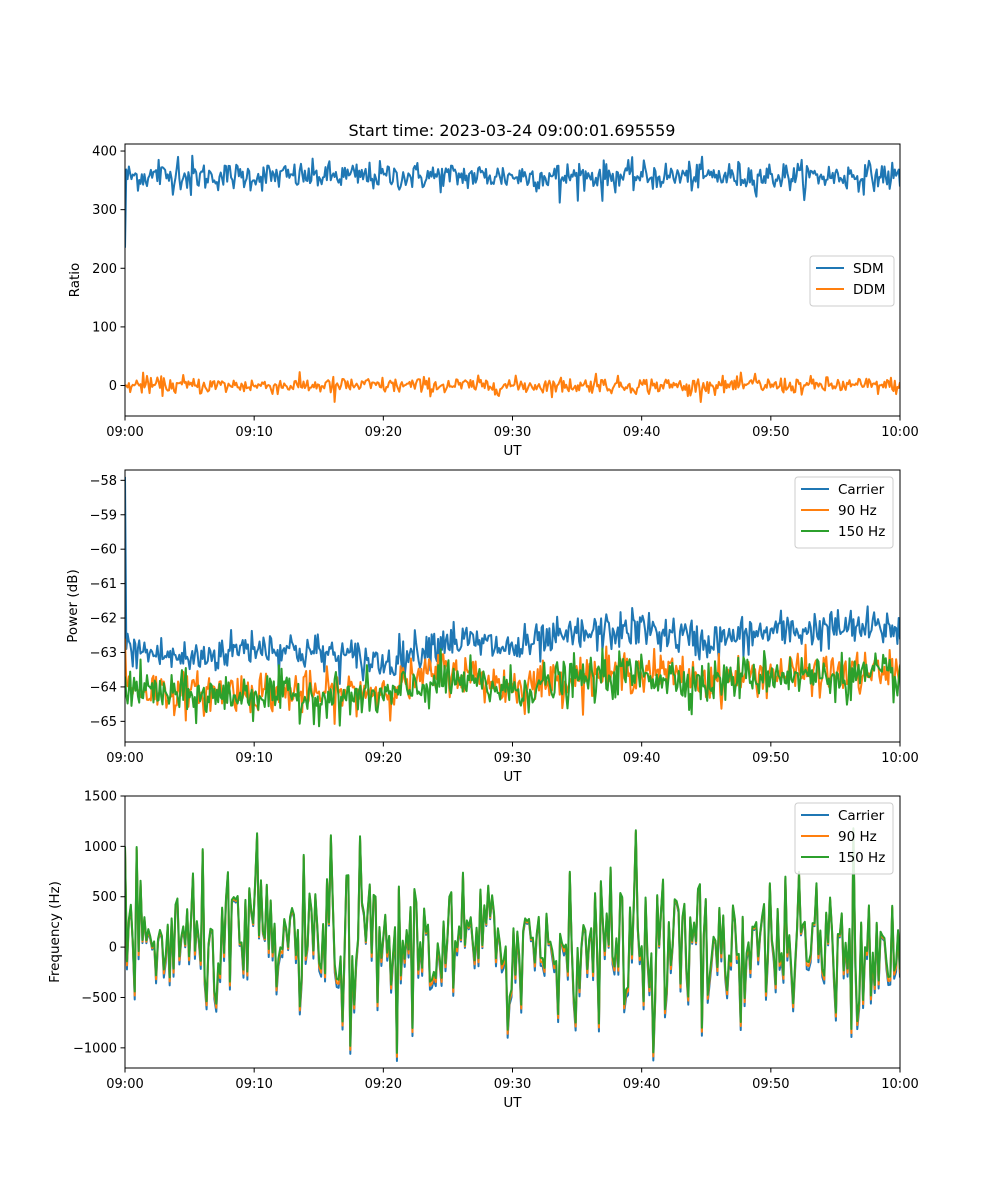 The image size is (1000, 1200). What do you see at coordinates (868, 269) in the screenshot?
I see `legend-entry: SDM` at bounding box center [868, 269].